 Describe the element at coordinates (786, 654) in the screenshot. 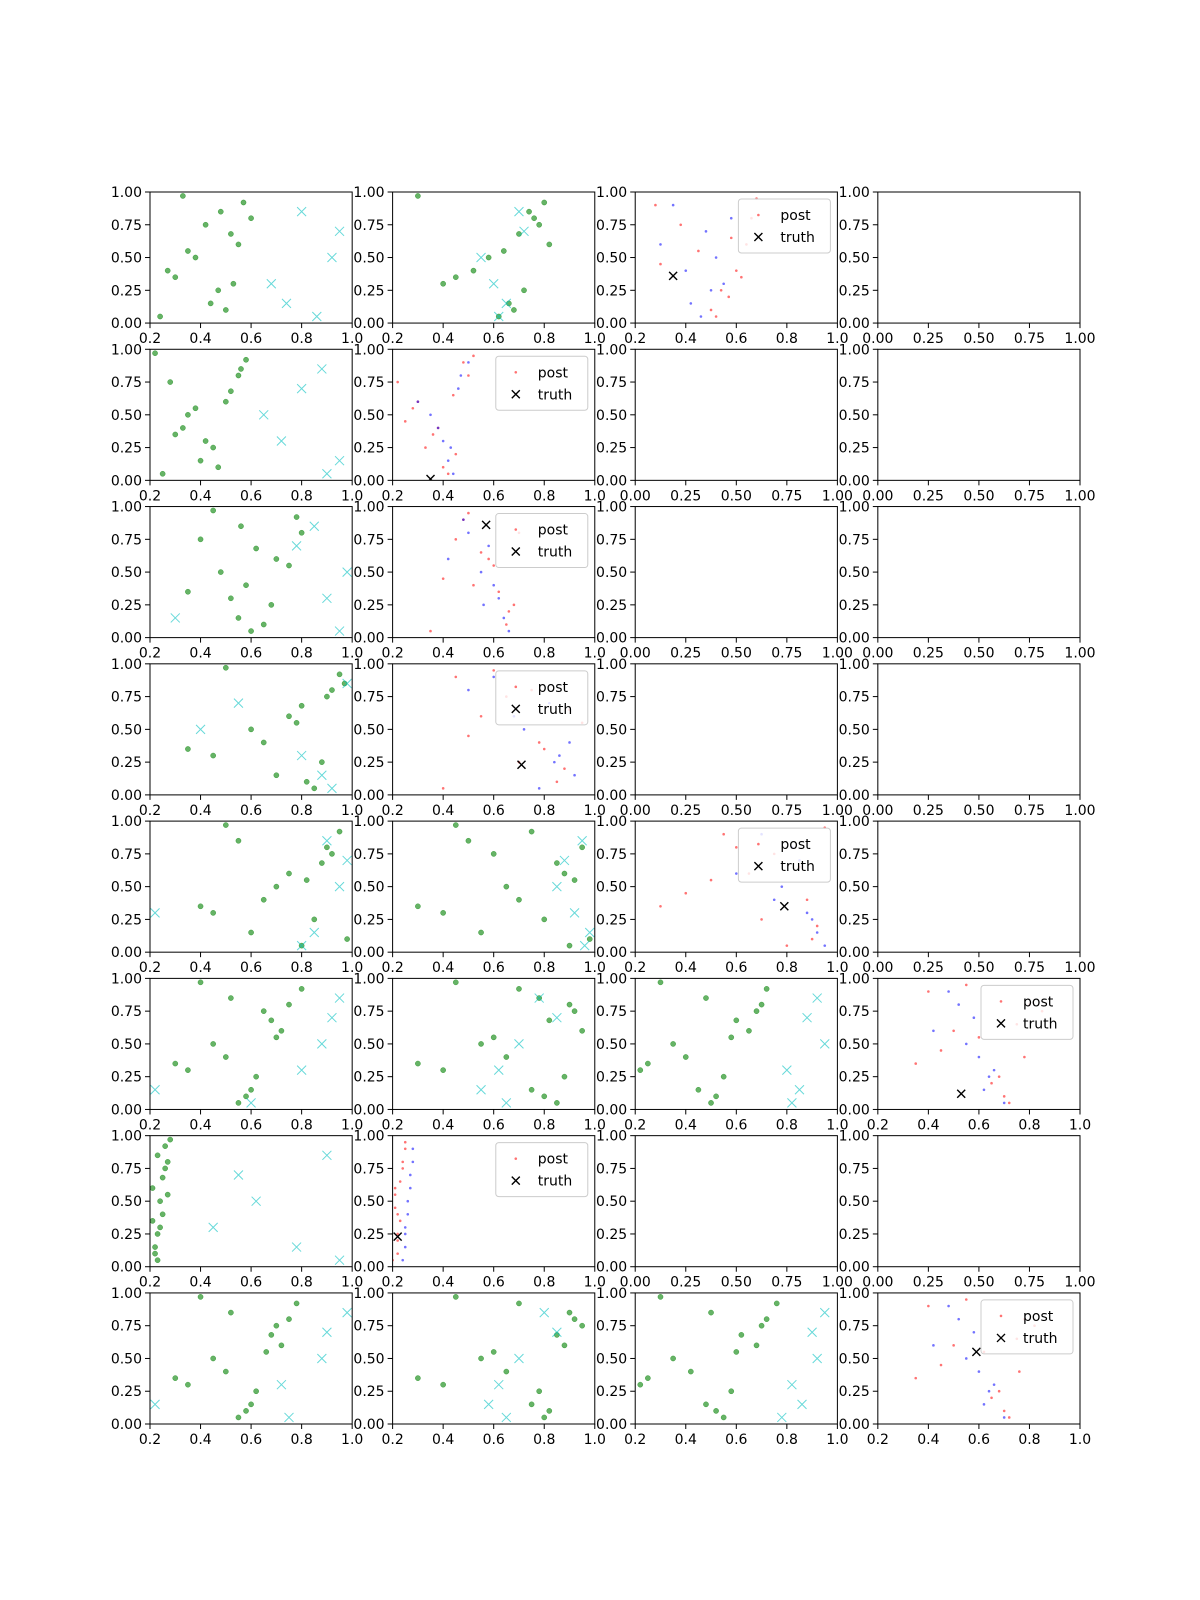

I see `x-tick-label: 0.75` at that location.